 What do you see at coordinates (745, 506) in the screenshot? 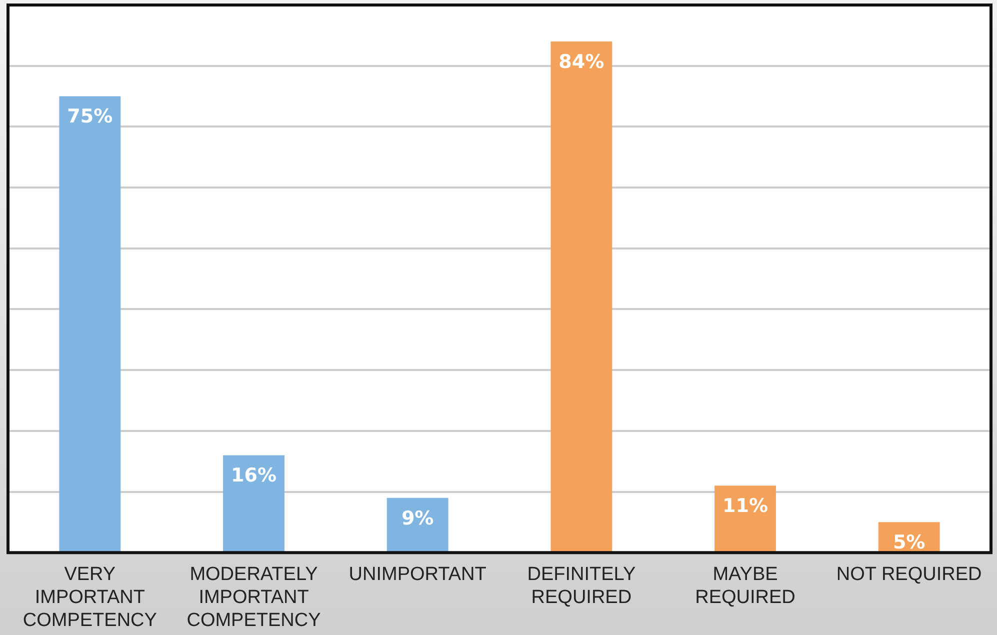
I see `data-label: 11%` at bounding box center [745, 506].